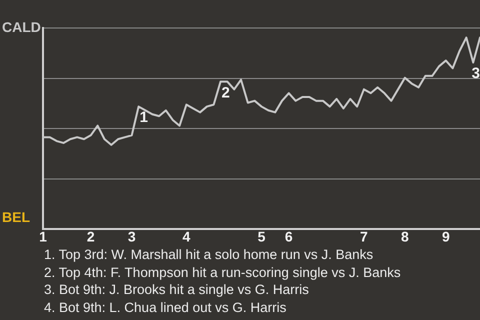 The image size is (480, 320). What do you see at coordinates (404, 236) in the screenshot?
I see `x-tick-label: 8` at bounding box center [404, 236].